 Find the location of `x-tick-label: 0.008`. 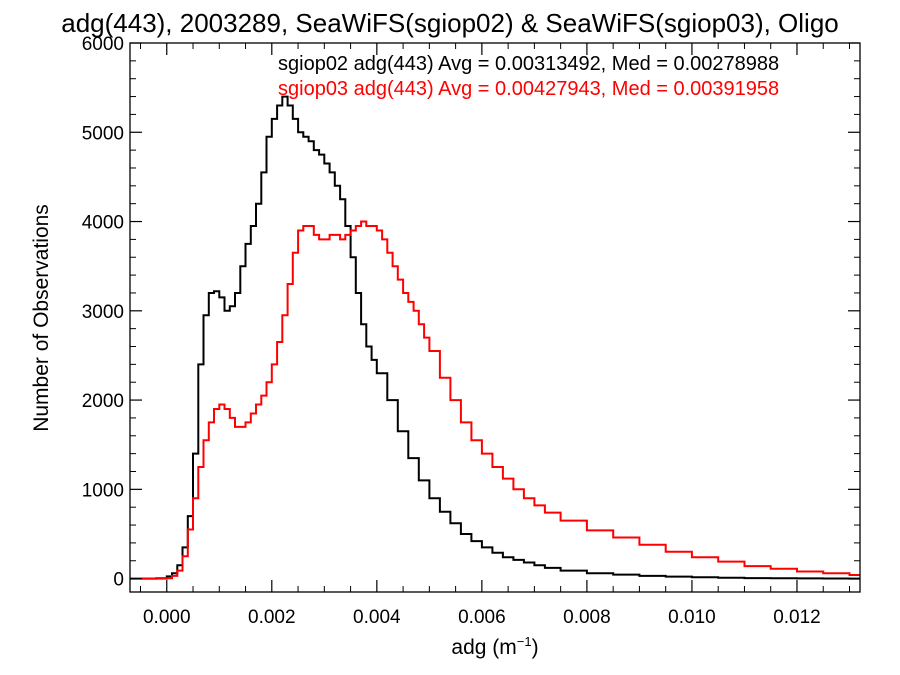

x-tick-label: 0.008 is located at coordinates (587, 617).